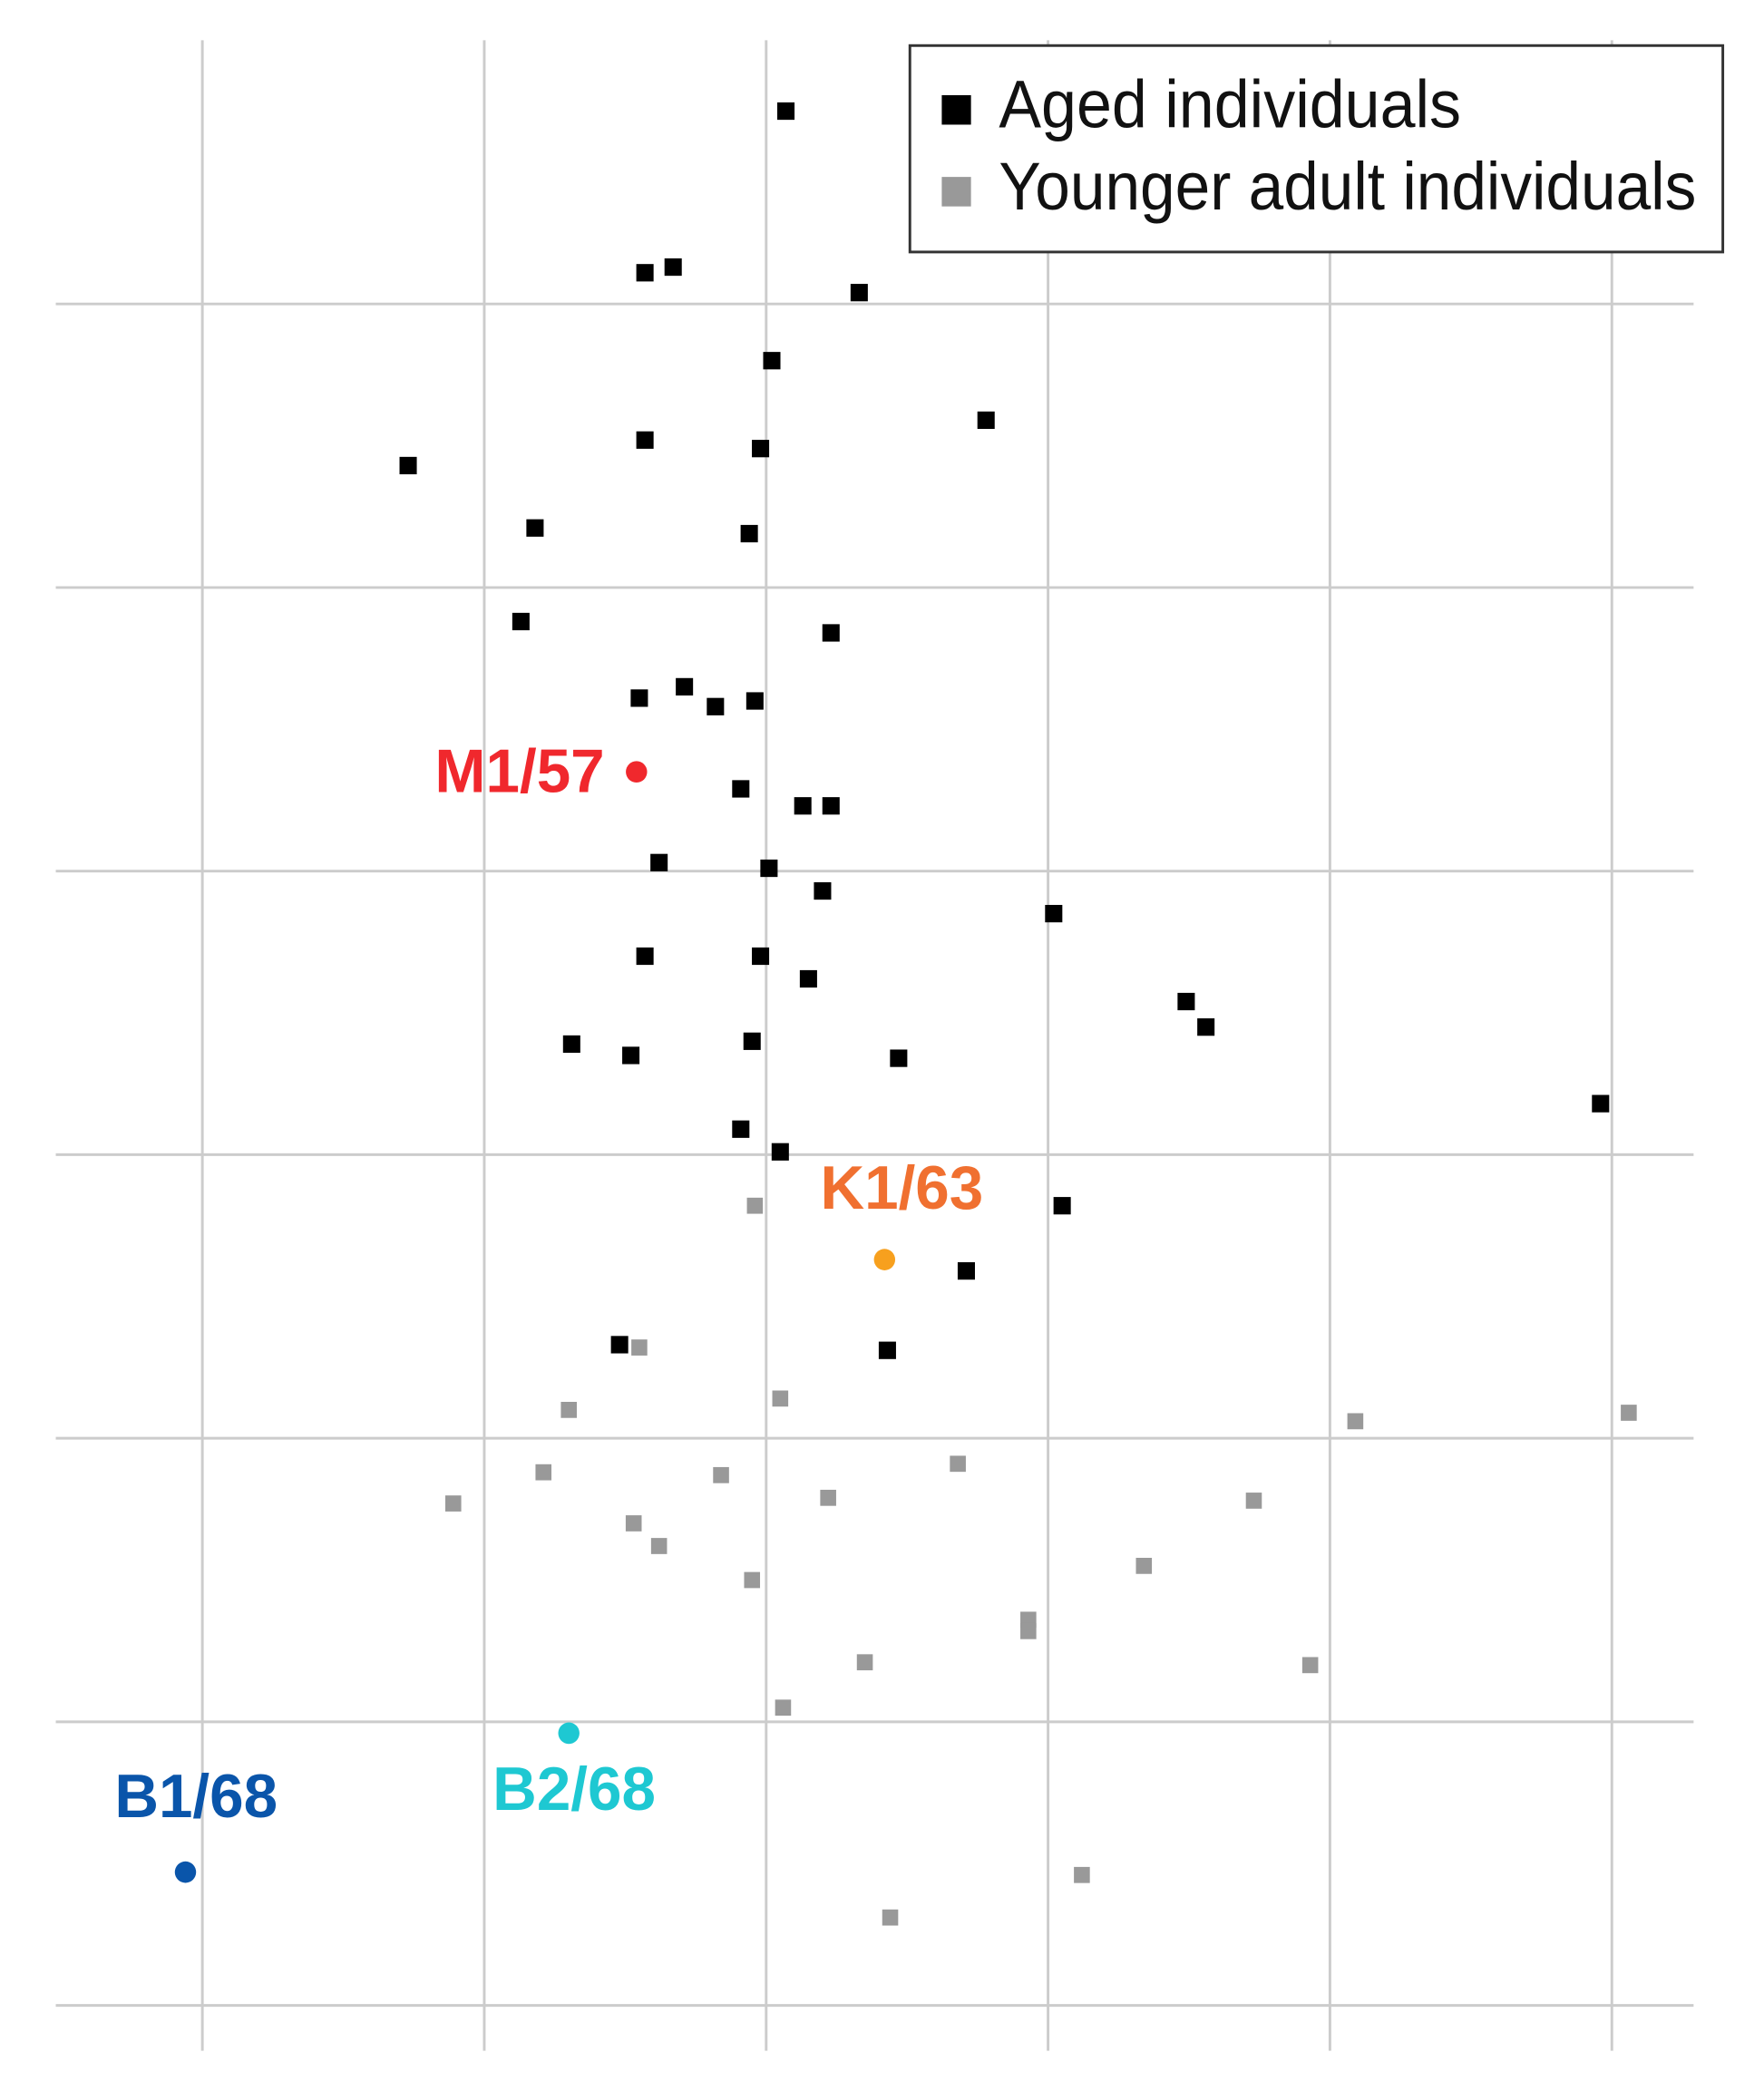 The width and height of the screenshot is (1764, 2091). What do you see at coordinates (1347, 186) in the screenshot?
I see `legend-label: Younger adult individuals` at bounding box center [1347, 186].